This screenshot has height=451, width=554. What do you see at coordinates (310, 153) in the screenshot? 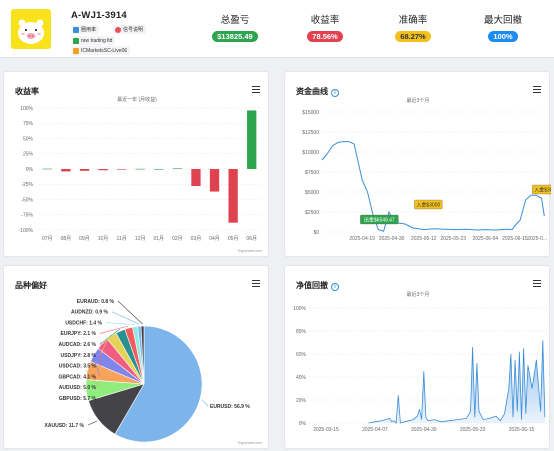
I see `y-tick-label: $10000` at bounding box center [310, 153].